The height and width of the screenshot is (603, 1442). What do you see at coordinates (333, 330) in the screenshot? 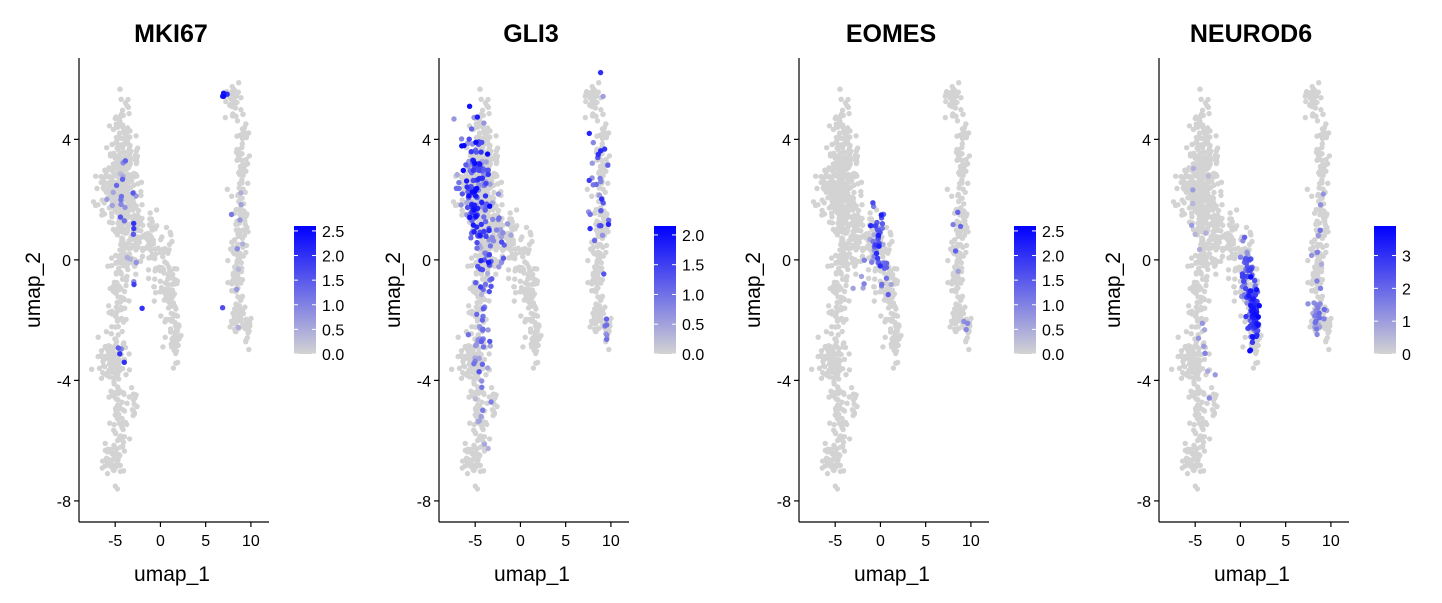
I see `colorbar-tick-label: 0.5` at bounding box center [333, 330].